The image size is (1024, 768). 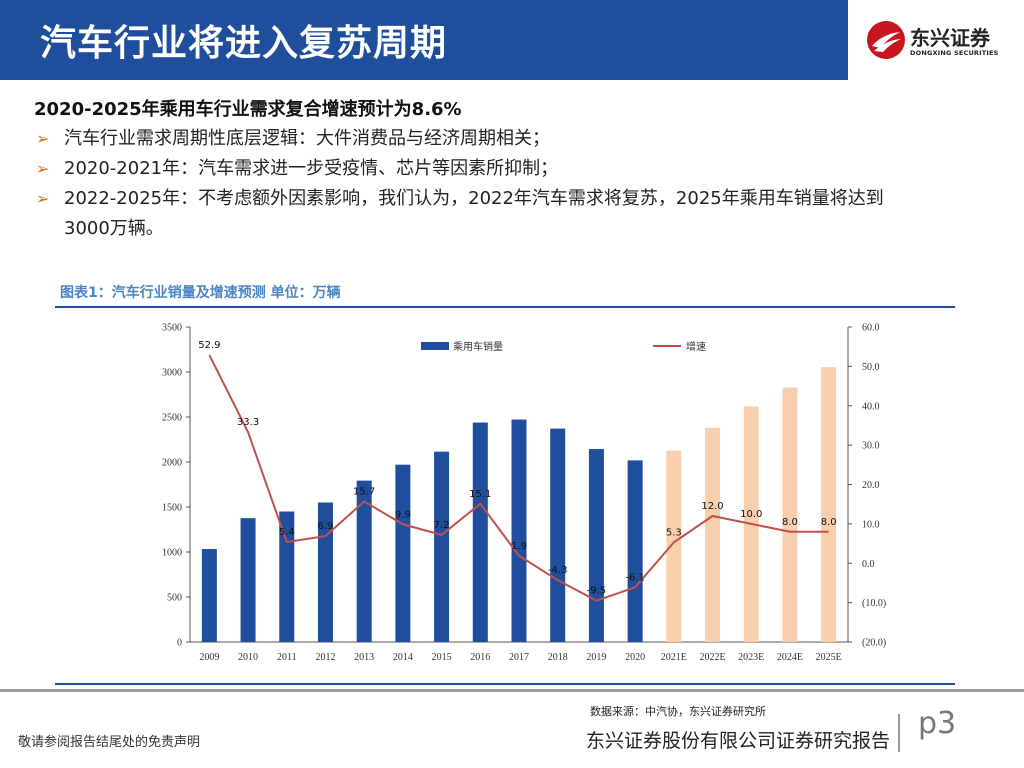 What do you see at coordinates (519, 546) in the screenshot?
I see `growth-data-label: 1.9` at bounding box center [519, 546].